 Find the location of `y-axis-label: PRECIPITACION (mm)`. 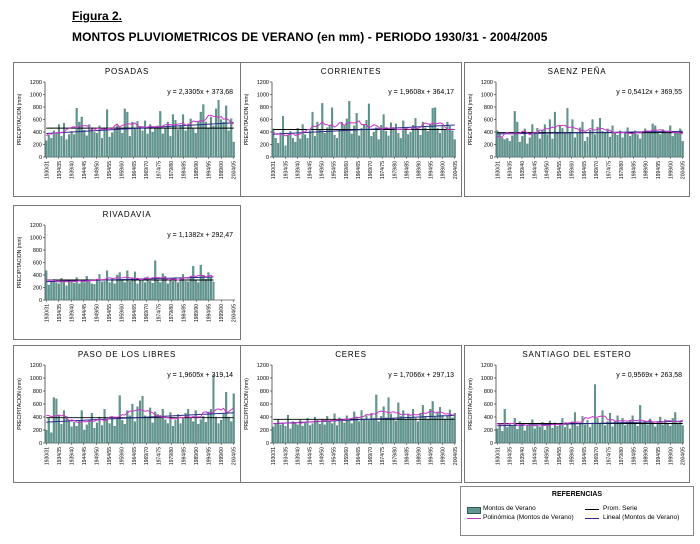

y-axis-label: PRECIPITACION (mm) is located at coordinates (471, 404).